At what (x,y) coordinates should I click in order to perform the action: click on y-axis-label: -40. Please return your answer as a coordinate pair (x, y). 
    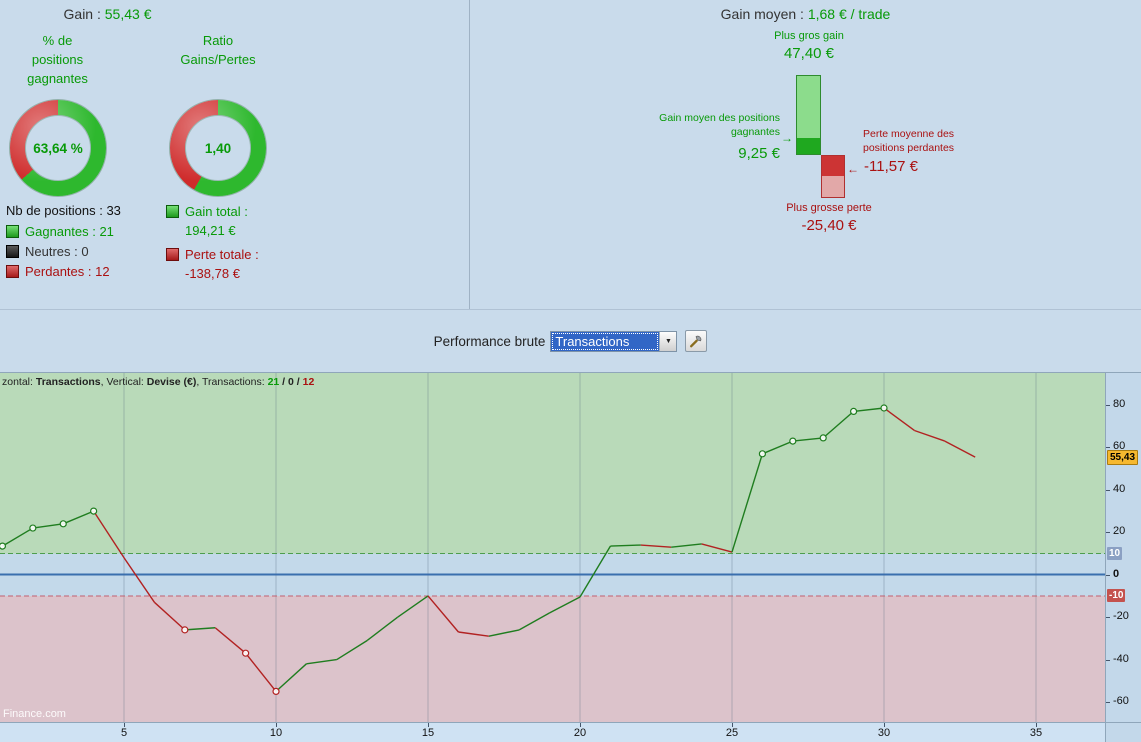
    Looking at the image, I should click on (1121, 658).